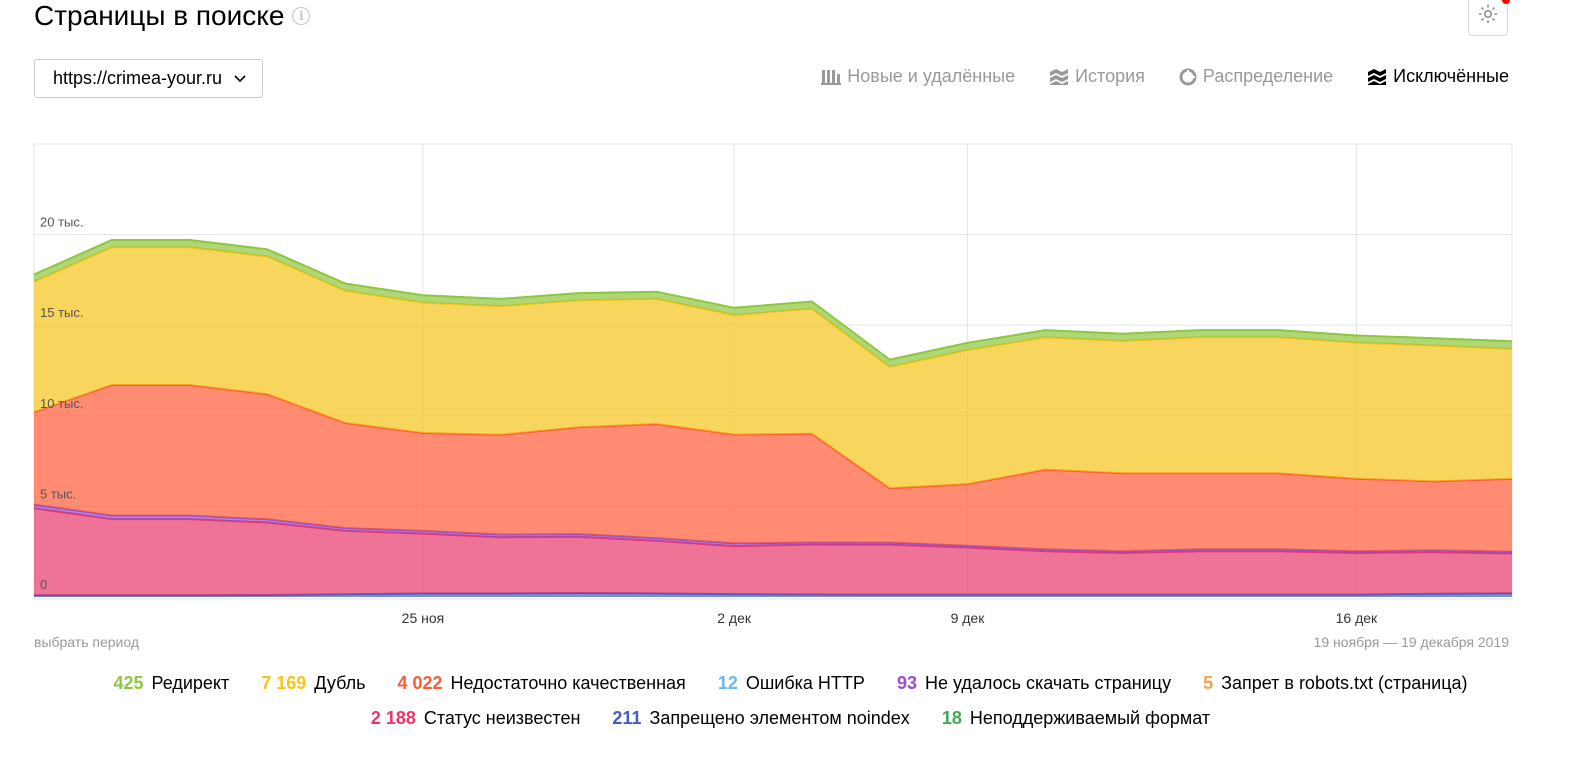  What do you see at coordinates (61, 312) in the screenshot?
I see `y-tick-label: 15 тыс.` at bounding box center [61, 312].